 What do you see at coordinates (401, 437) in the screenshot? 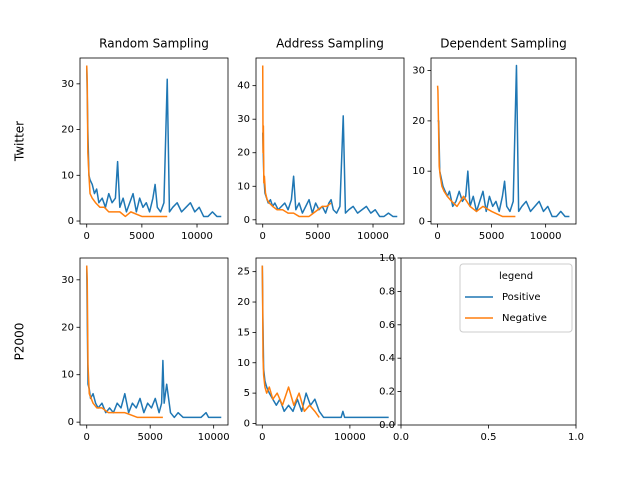
I see `x-tick-label: 0.0` at bounding box center [401, 437].